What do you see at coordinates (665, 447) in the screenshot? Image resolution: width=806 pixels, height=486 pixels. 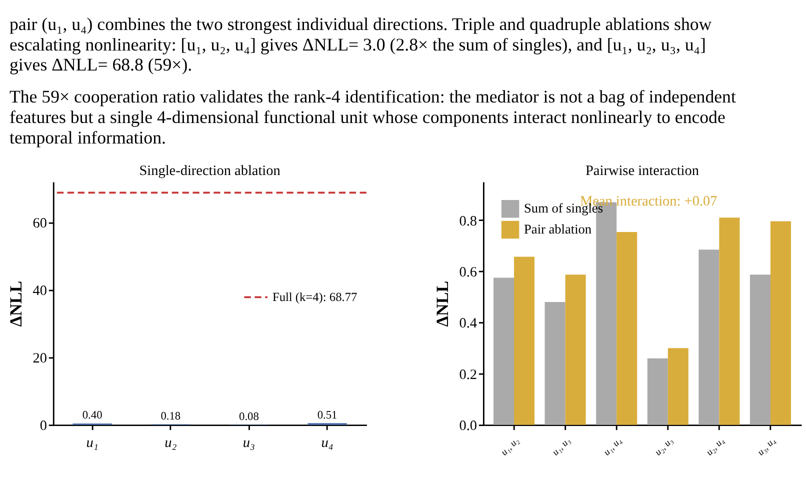 I see `x-tick-label: u₂, u₃` at bounding box center [665, 447].